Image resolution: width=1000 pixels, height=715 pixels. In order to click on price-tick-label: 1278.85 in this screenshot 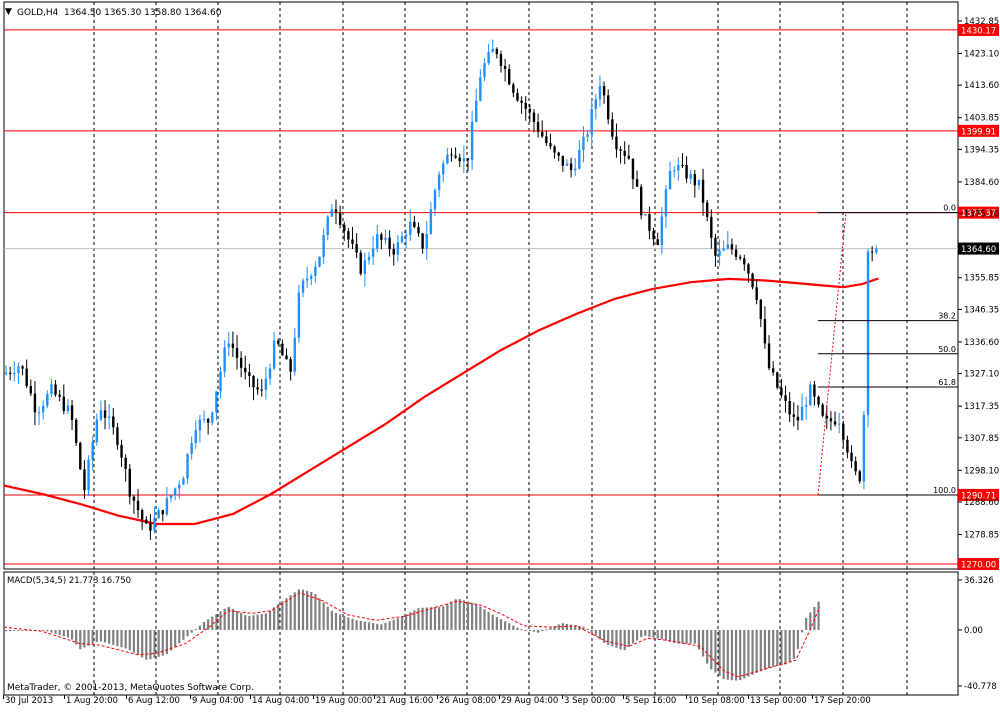, I will do `click(981, 535)`.